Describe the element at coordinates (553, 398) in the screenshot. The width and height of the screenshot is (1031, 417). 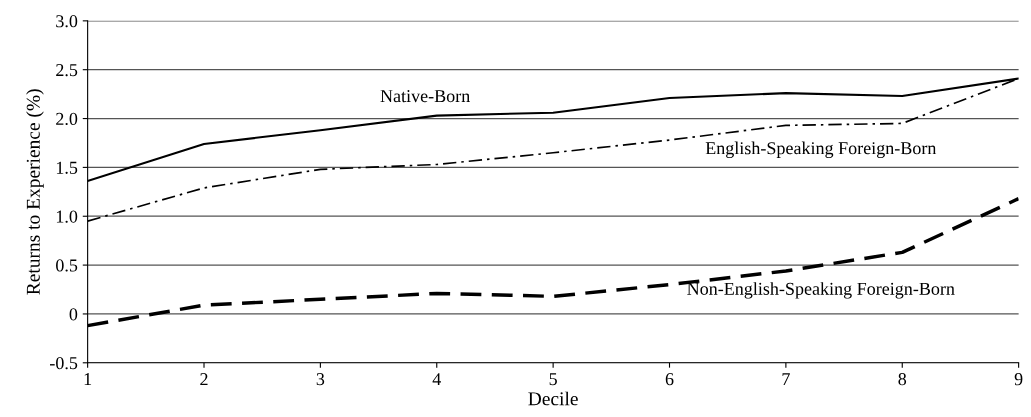
I see `x-axis-title: Decile` at that location.